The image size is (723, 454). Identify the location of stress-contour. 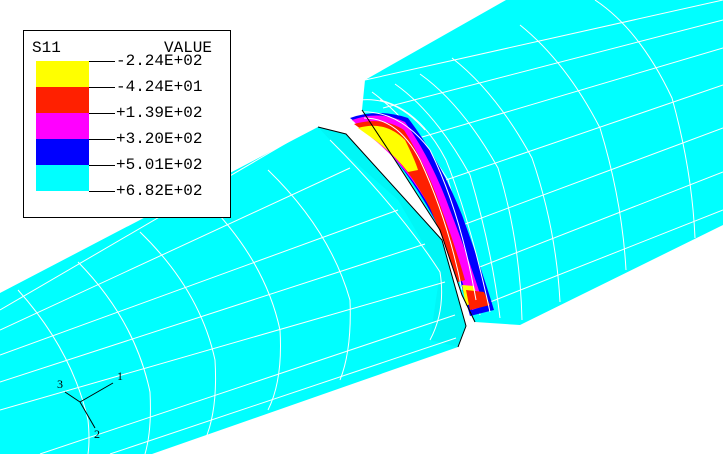
(422, 211).